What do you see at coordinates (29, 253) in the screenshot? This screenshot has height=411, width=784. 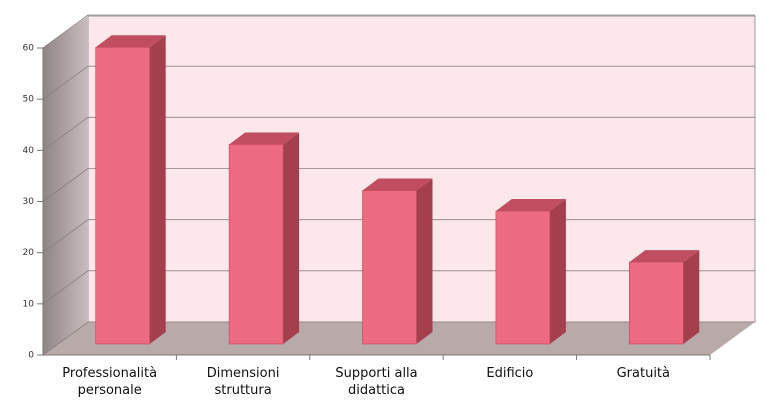 I see `y-tick-label: 20` at bounding box center [29, 253].